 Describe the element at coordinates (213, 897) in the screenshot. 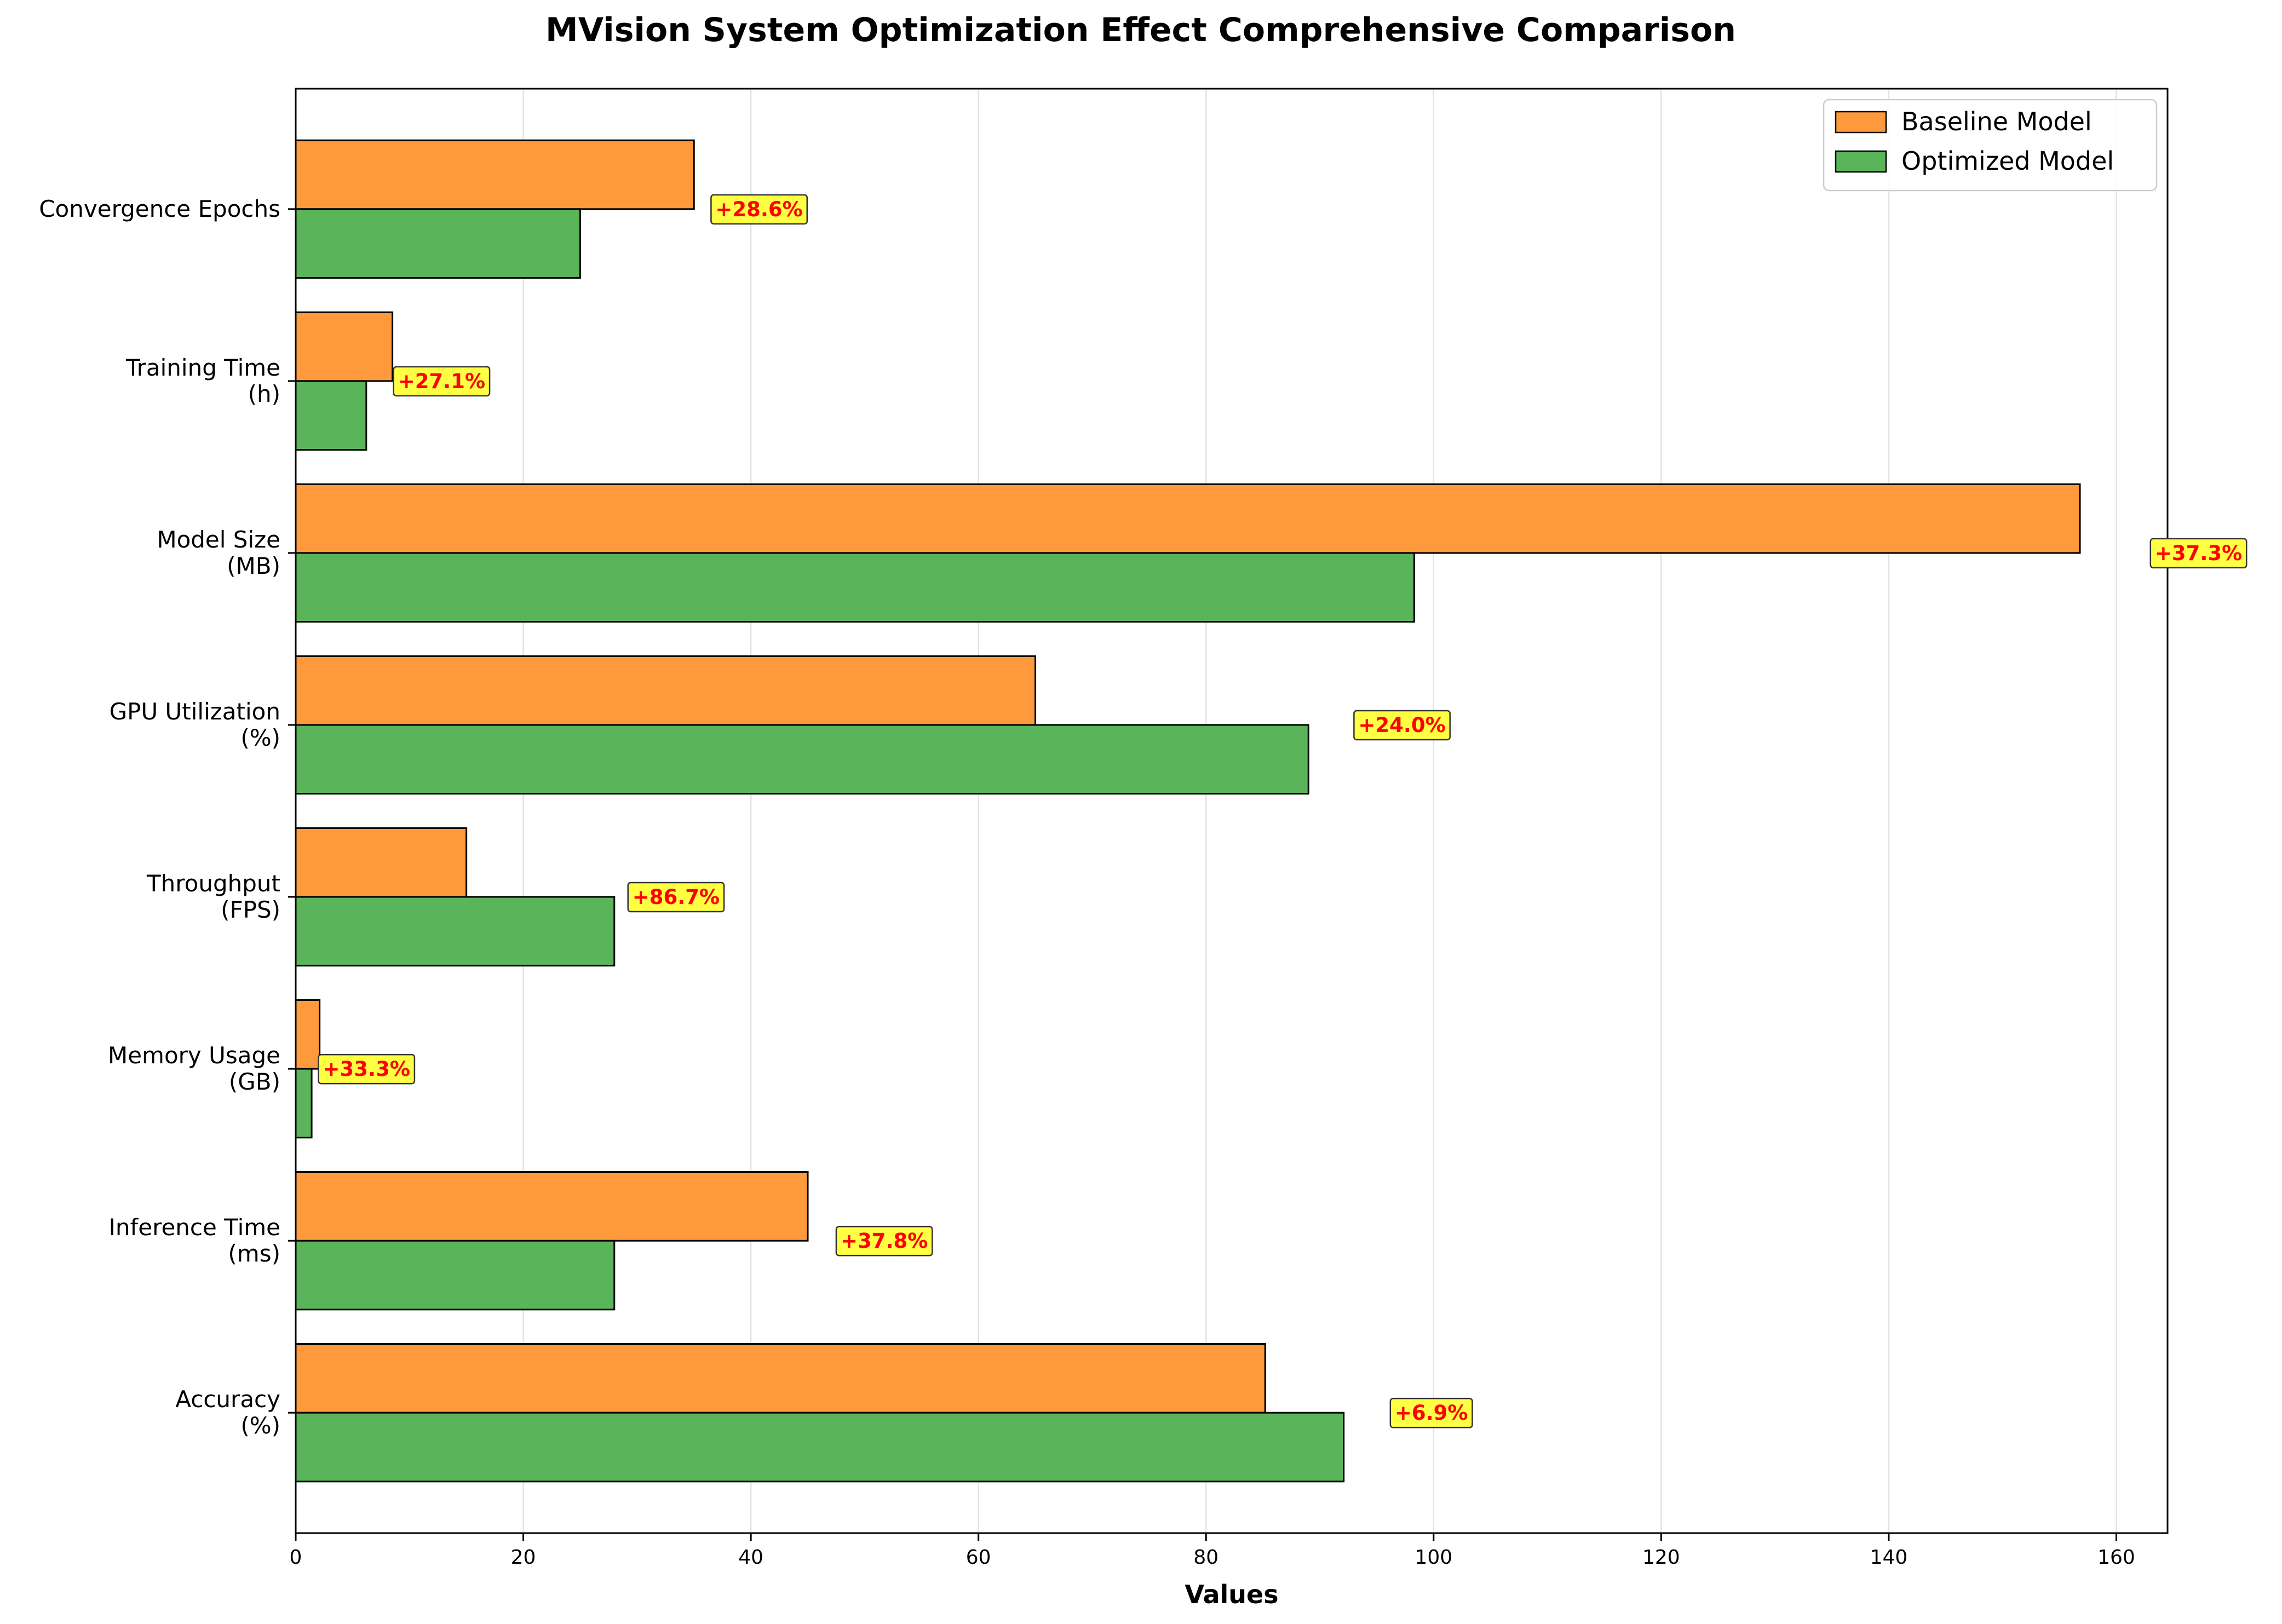

I see `y-tick-label: Throughput (FPS)` at that location.